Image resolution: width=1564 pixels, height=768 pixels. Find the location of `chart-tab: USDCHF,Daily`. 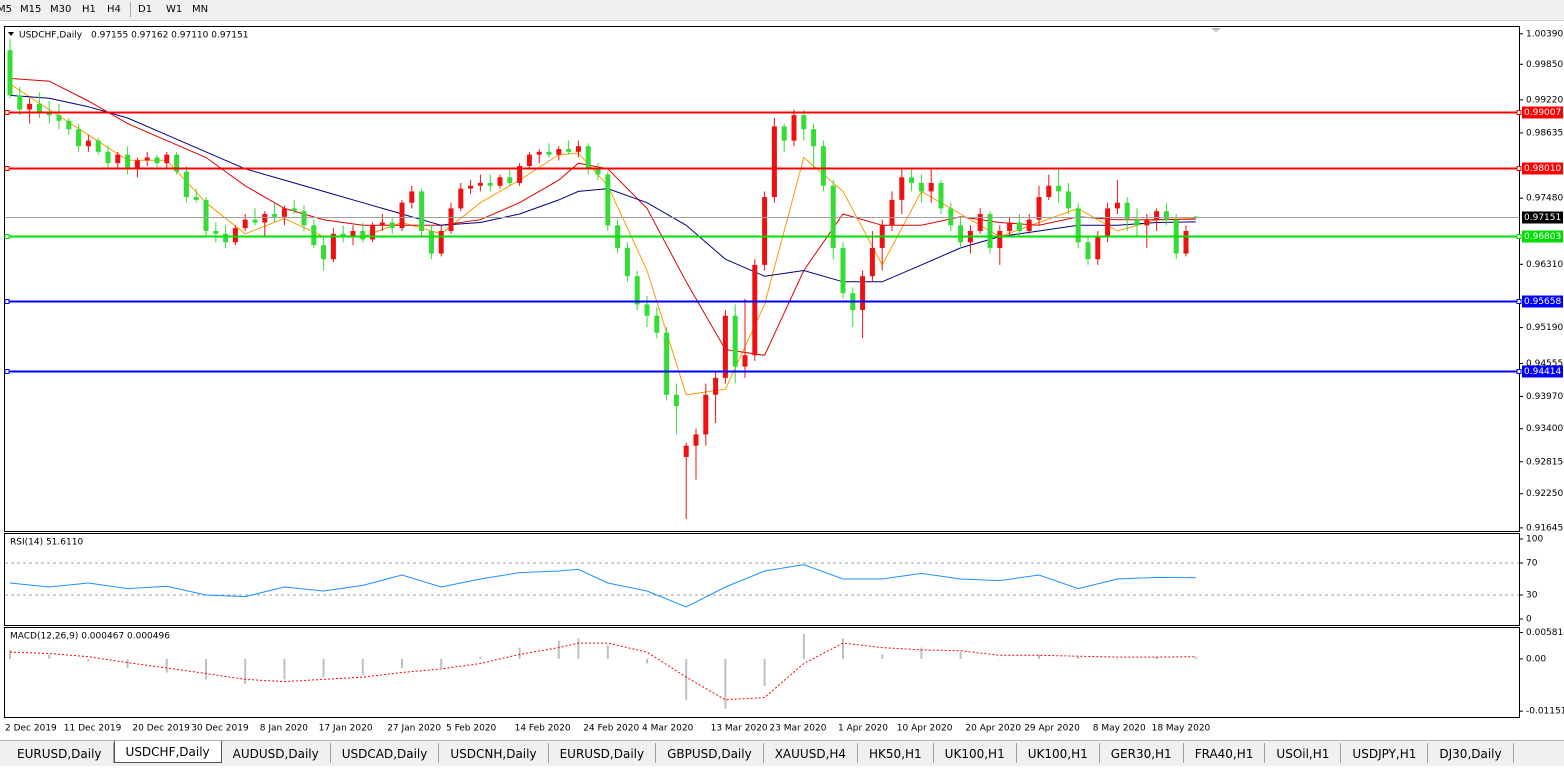

chart-tab: USDCHF,Daily is located at coordinates (167, 752).